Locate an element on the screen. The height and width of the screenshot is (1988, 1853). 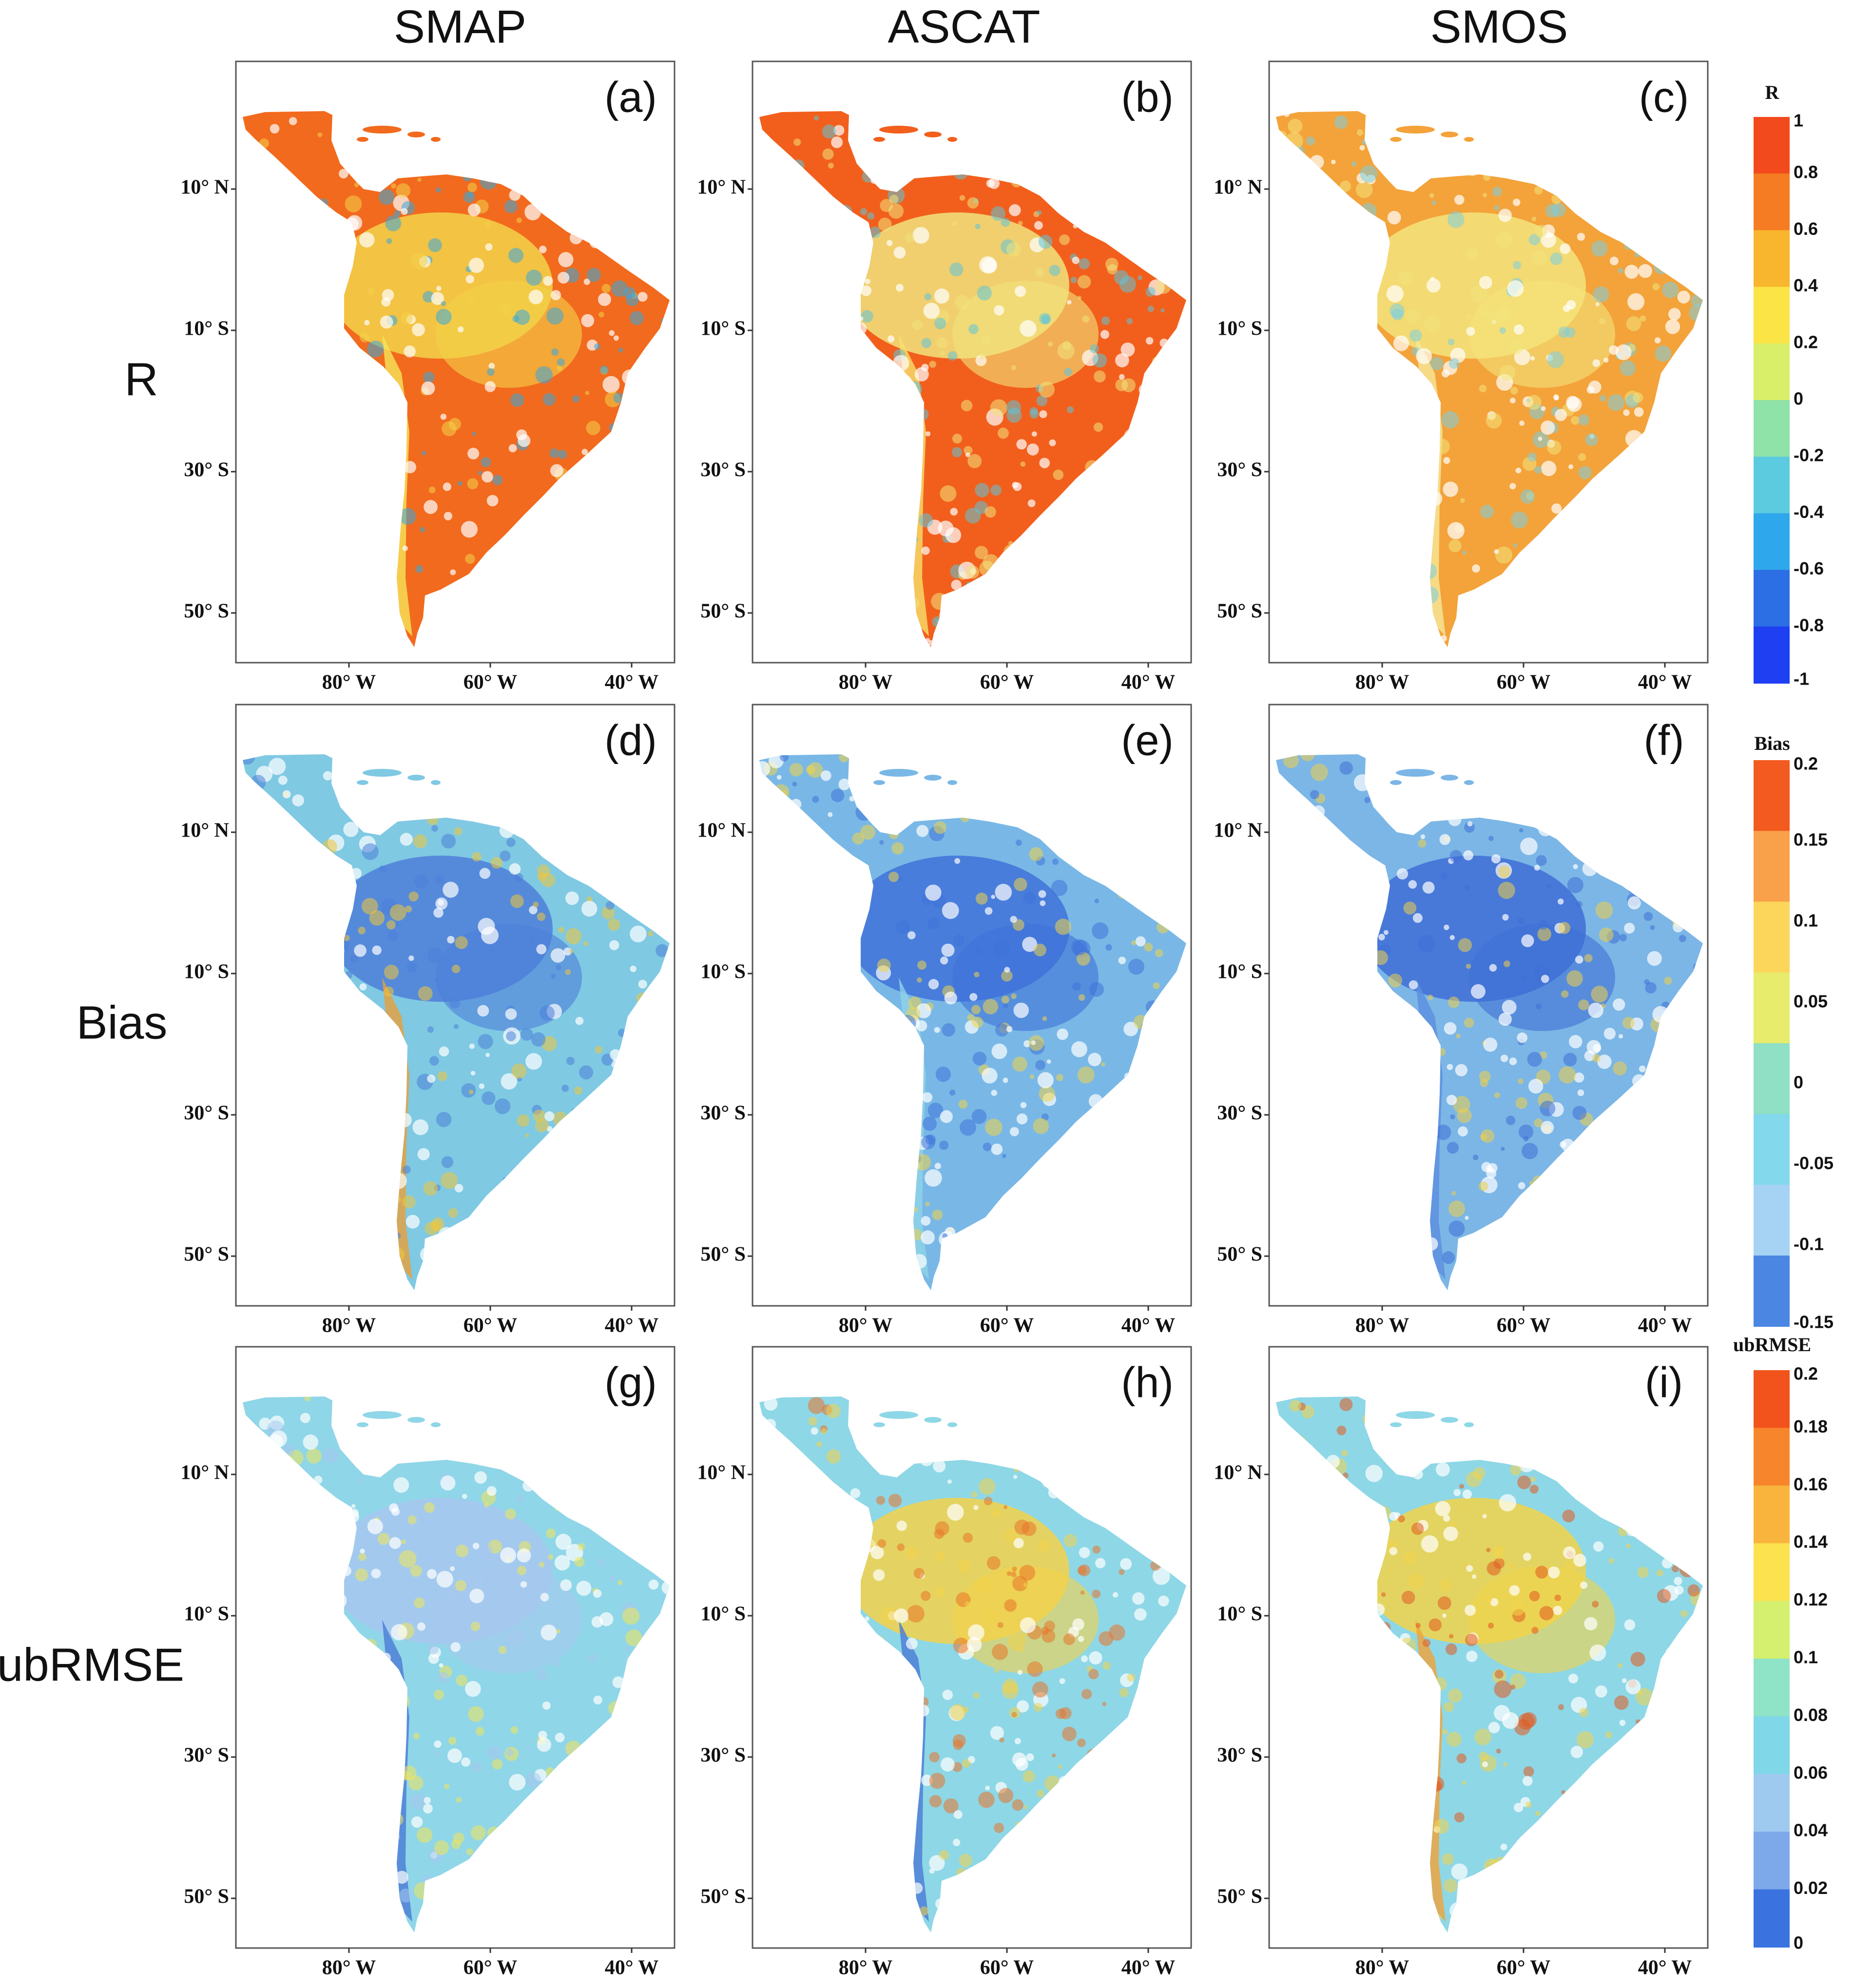
colorbar-tick-label: 0.4 is located at coordinates (1806, 285).